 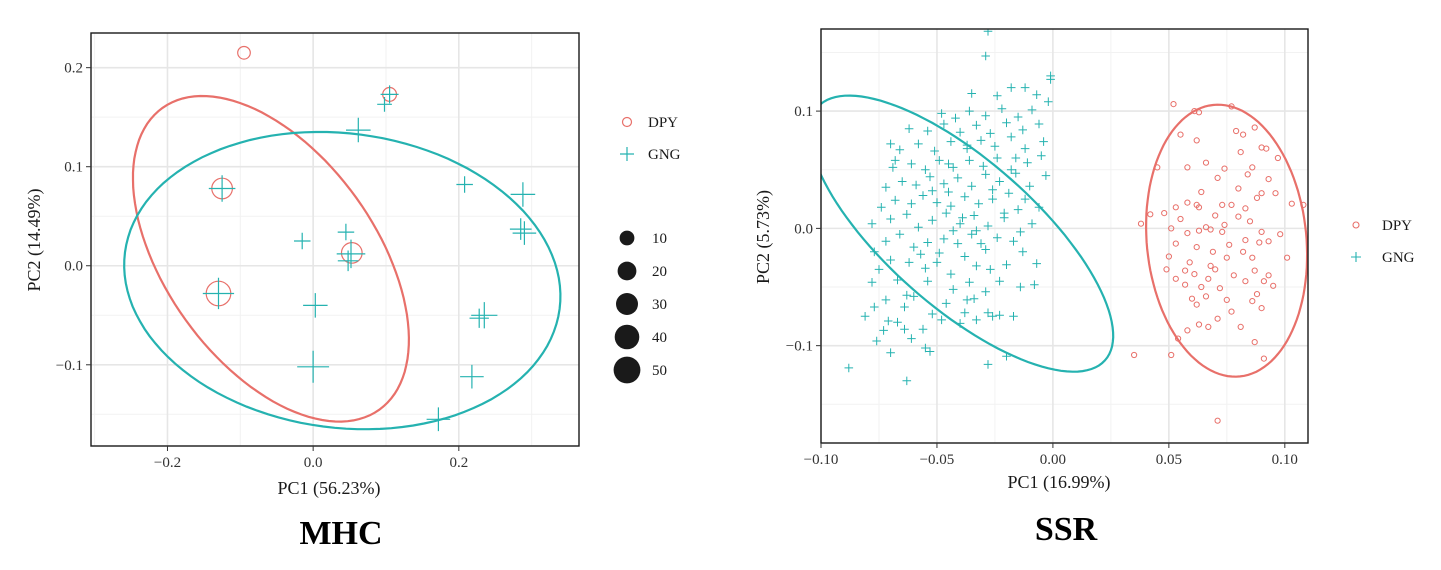 I want to click on mhc-legend-item-dpy: DPY, so click(x=649, y=123).